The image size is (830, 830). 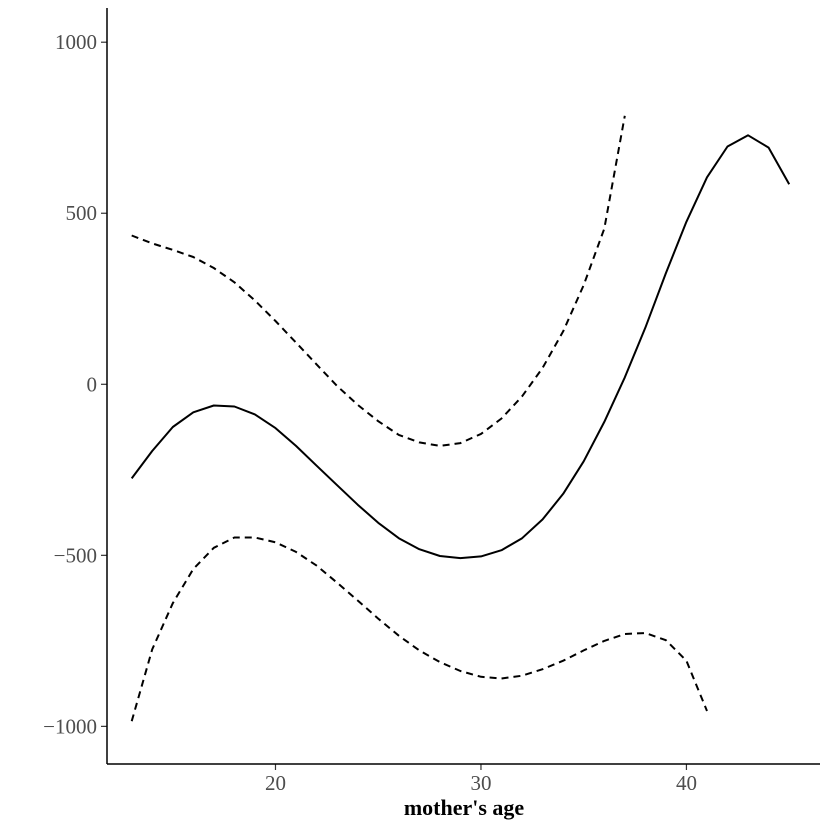 What do you see at coordinates (75, 555) in the screenshot?
I see `y-tick-label: −500` at bounding box center [75, 555].